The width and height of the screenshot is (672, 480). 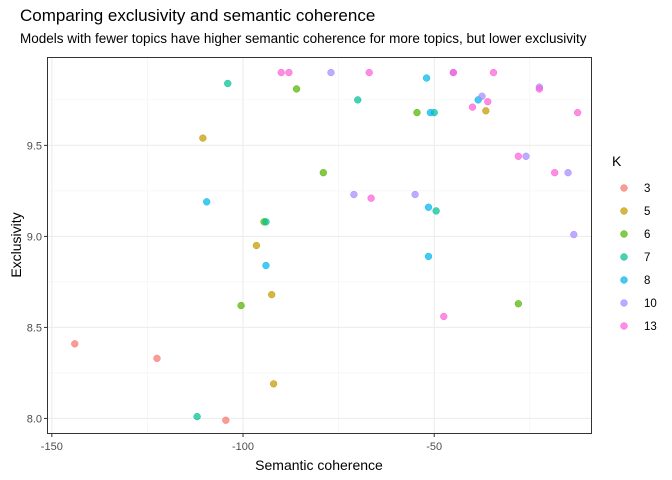 I want to click on x-tick-label: -100, so click(x=243, y=447).